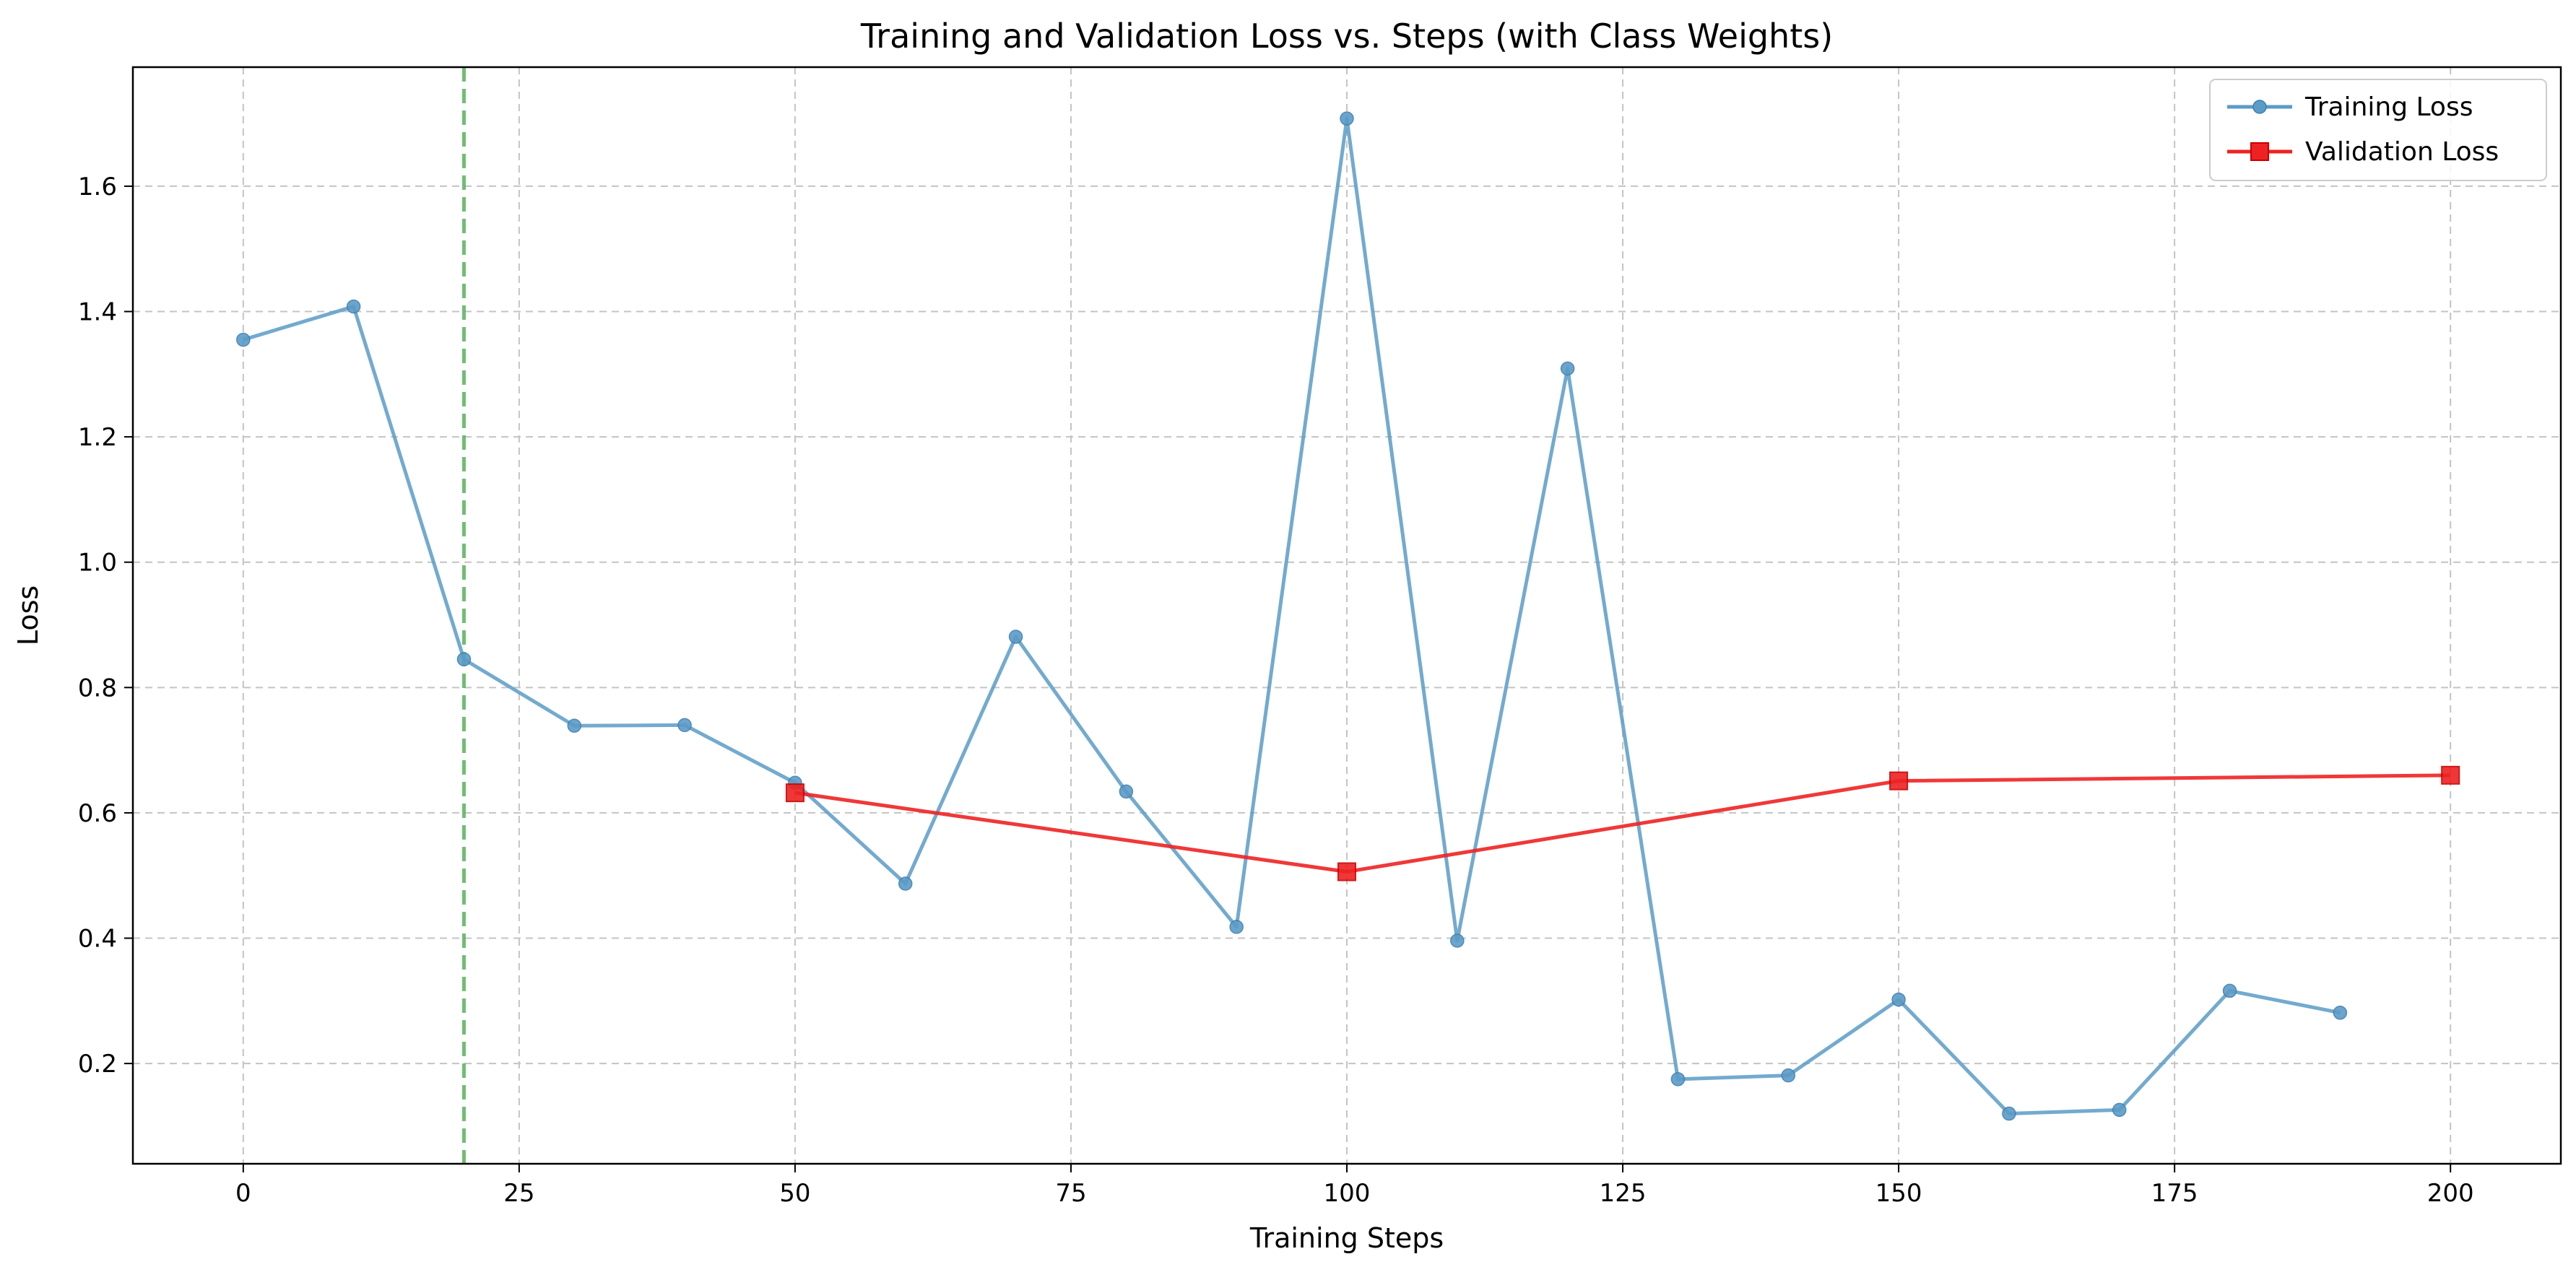 The width and height of the screenshot is (2576, 1280). I want to click on x-tick-label: 200, so click(2450, 1193).